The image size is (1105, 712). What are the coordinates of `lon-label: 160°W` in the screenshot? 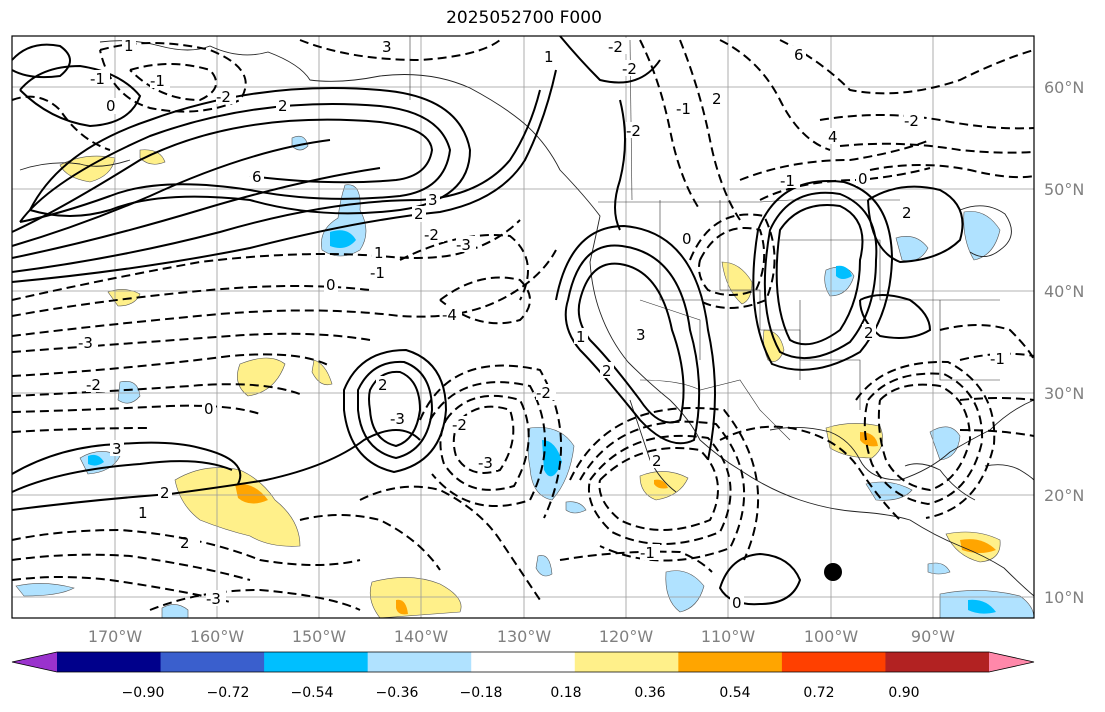 It's located at (217, 636).